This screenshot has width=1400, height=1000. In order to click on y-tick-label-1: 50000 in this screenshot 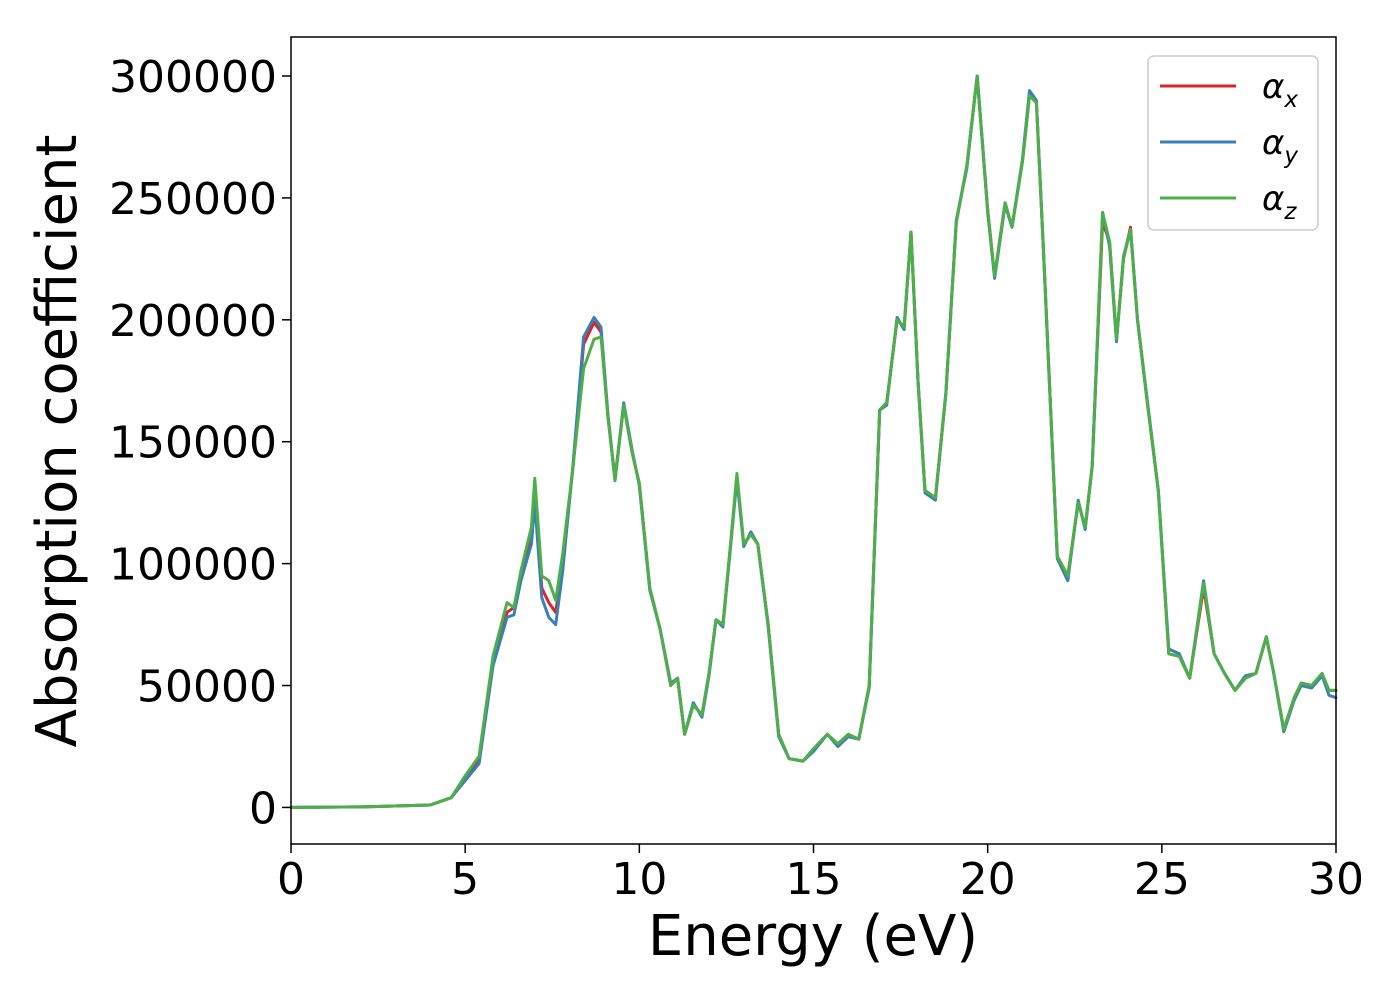, I will do `click(207, 687)`.